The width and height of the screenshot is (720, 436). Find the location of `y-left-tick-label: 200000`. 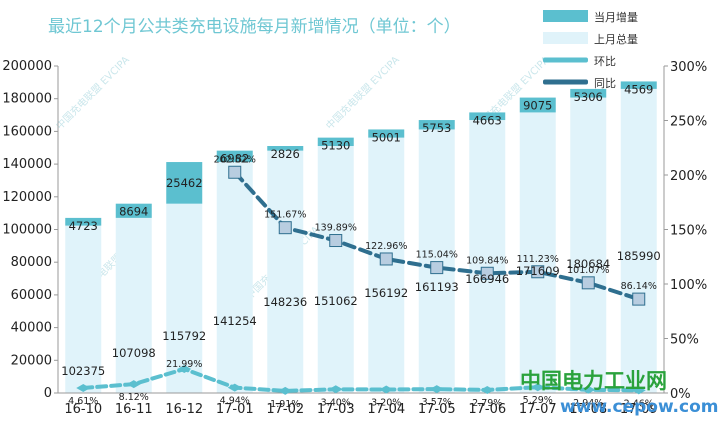

y-left-tick-label: 200000 is located at coordinates (27, 66).